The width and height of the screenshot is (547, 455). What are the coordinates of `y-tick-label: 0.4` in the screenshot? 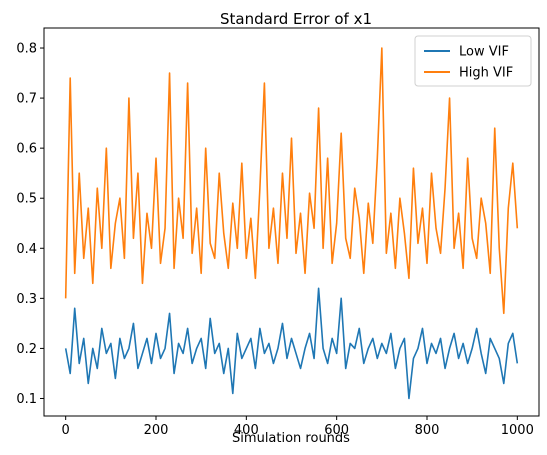 It's located at (26, 249).